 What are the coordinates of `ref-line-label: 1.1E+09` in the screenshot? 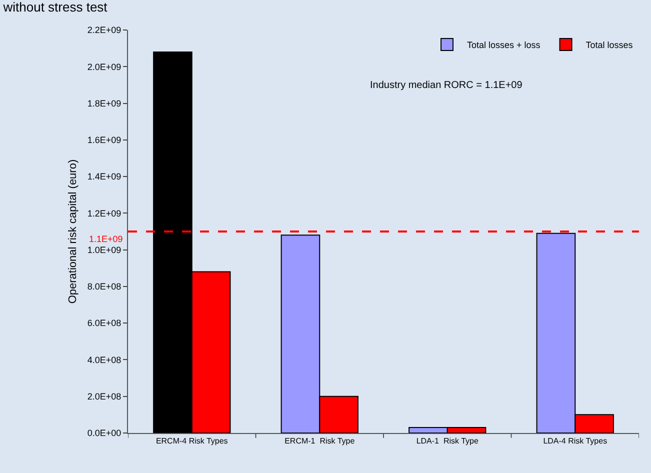 It's located at (106, 239).